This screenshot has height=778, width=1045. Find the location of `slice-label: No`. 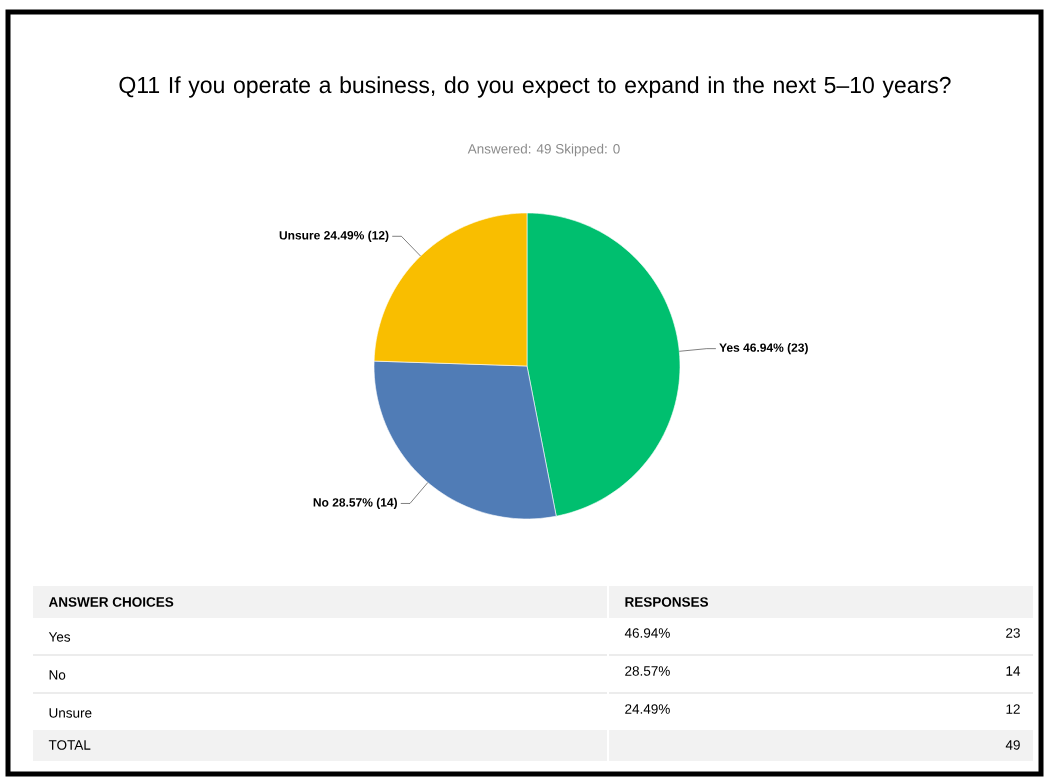

slice-label: No is located at coordinates (321, 502).